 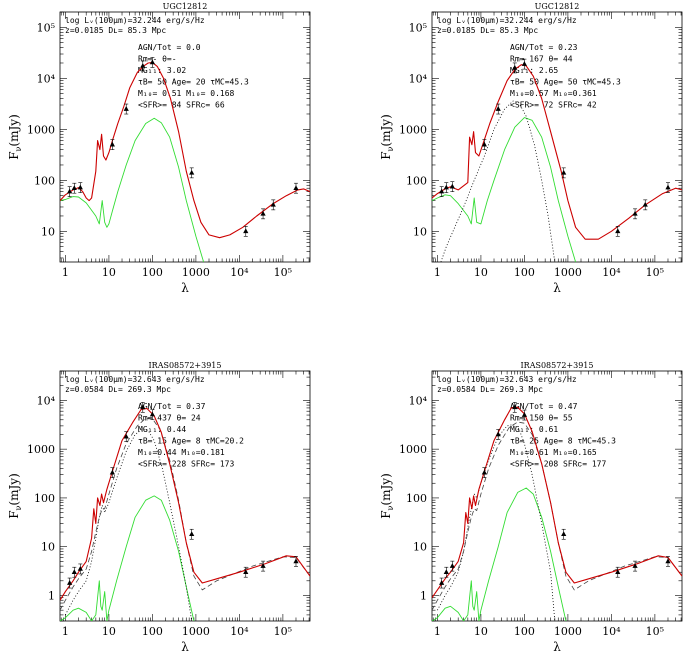 What do you see at coordinates (181, 452) in the screenshot?
I see `fit-parameter: M₁₀=0.44 M₁₀=0.181` at bounding box center [181, 452].